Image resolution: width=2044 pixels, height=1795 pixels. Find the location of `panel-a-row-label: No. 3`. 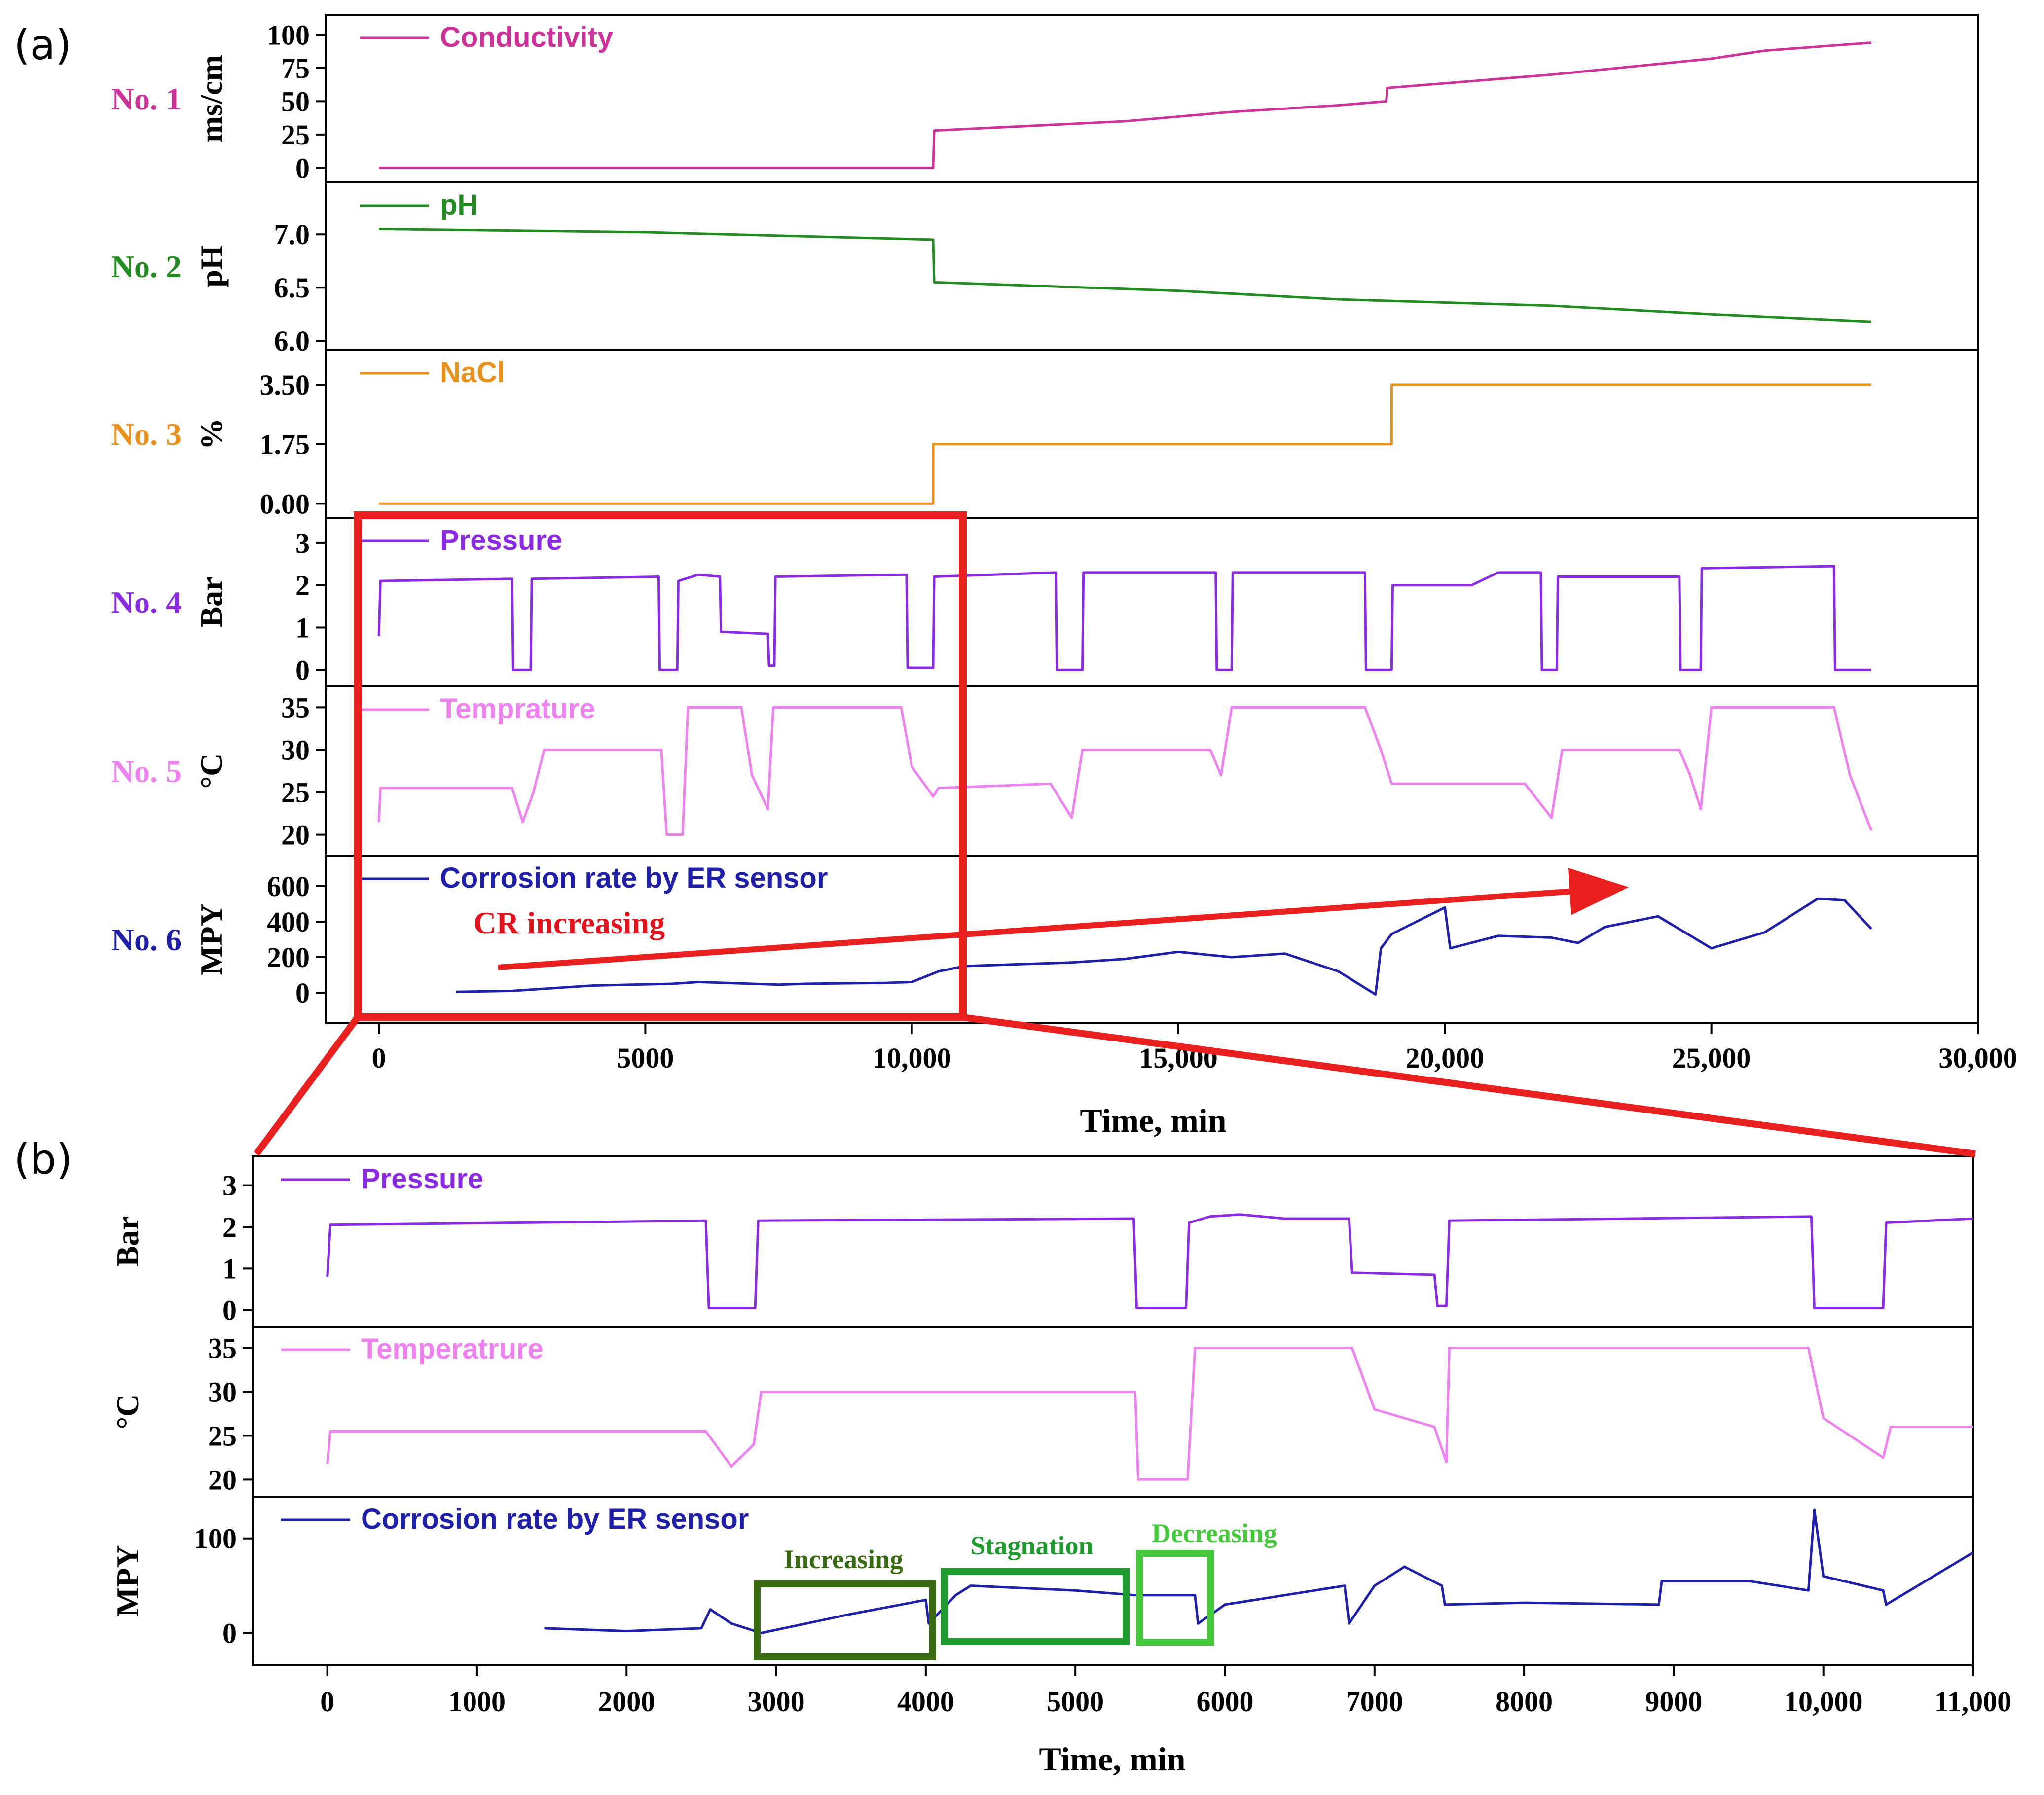

panel-a-row-label: No. 3 is located at coordinates (147, 435).